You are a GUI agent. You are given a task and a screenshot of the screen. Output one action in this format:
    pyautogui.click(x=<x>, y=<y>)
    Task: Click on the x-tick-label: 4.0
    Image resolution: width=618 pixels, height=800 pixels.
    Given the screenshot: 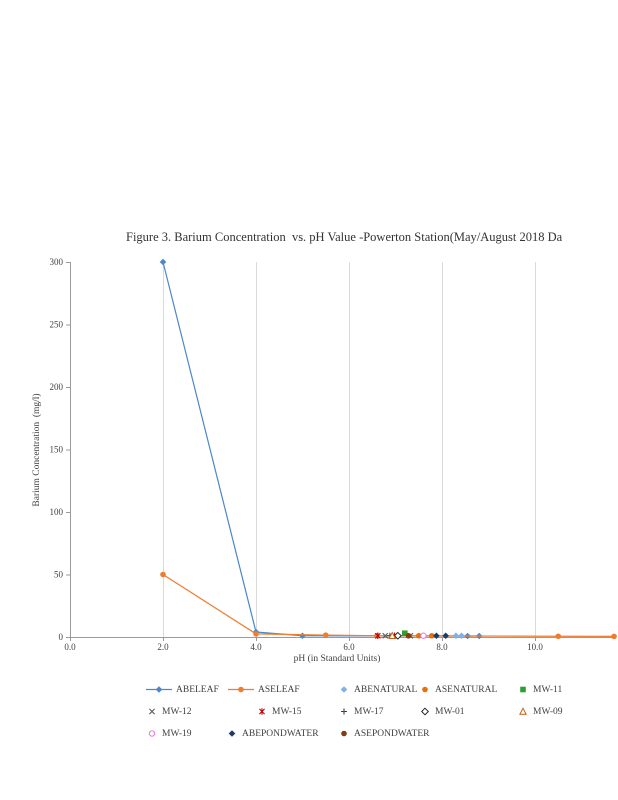 What is the action you would take?
    pyautogui.click(x=256, y=647)
    